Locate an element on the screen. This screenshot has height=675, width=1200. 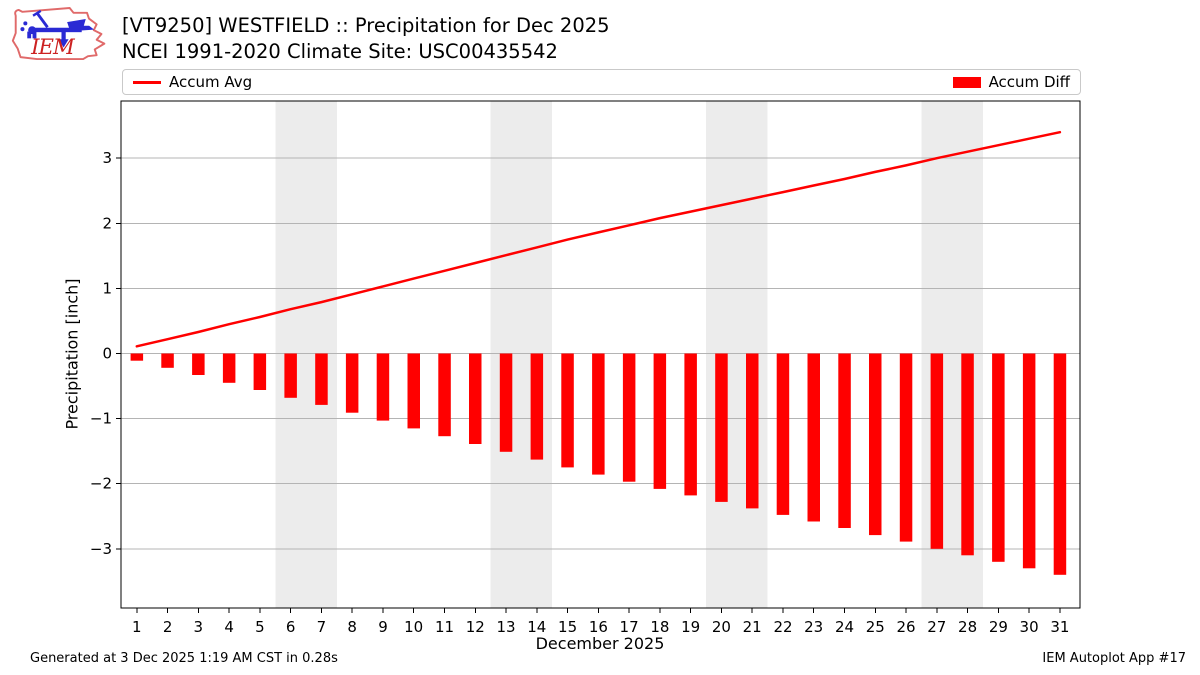
x-tick-label: 29 is located at coordinates (998, 627).